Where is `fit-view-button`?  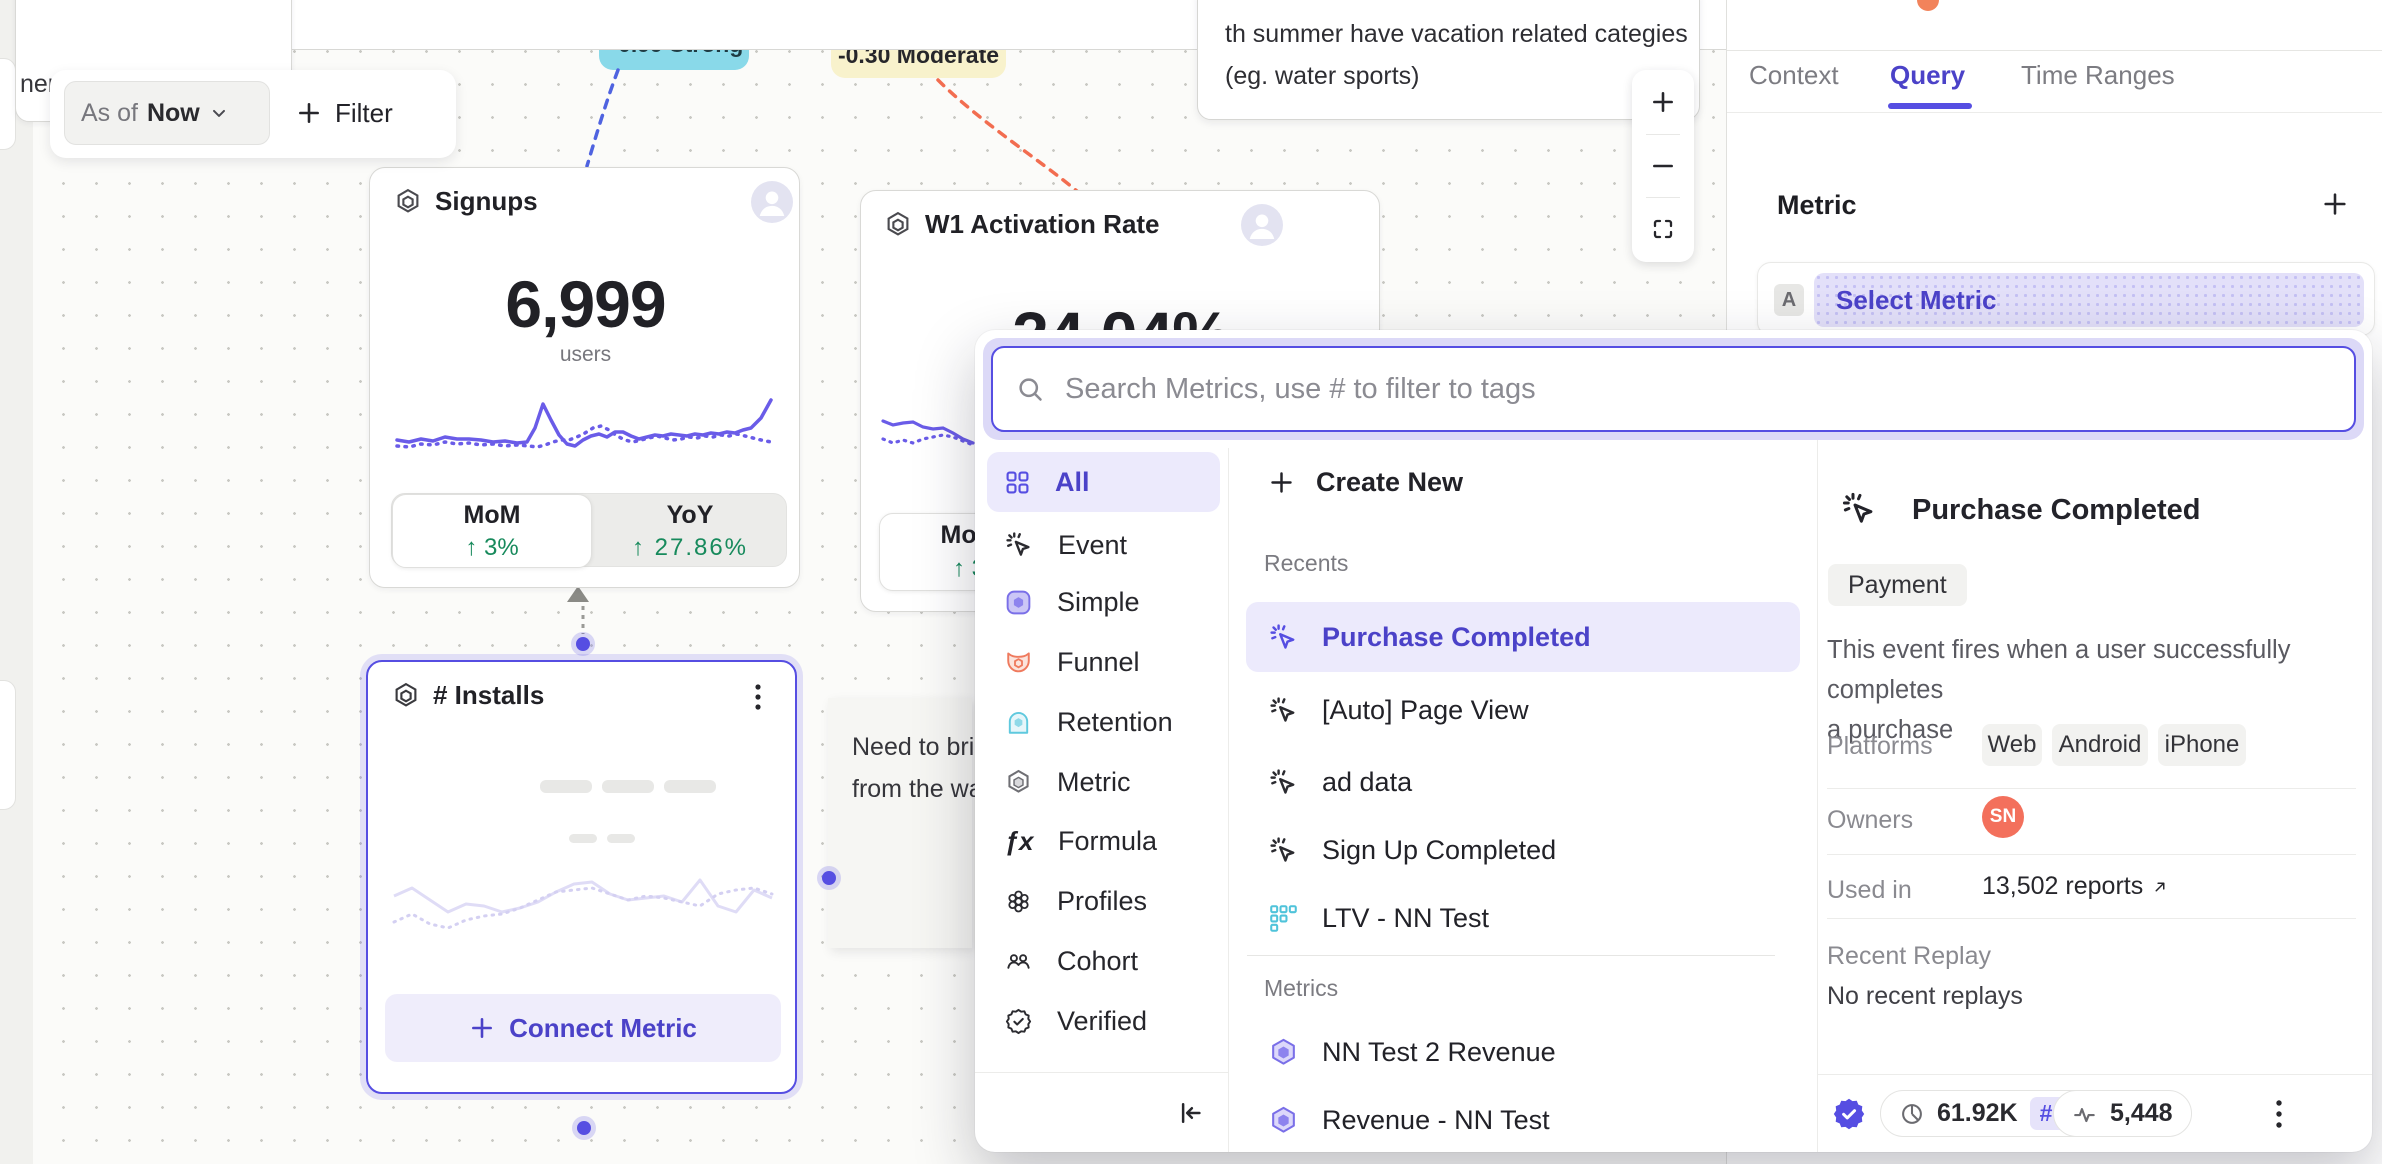
fit-view-button is located at coordinates (1663, 229).